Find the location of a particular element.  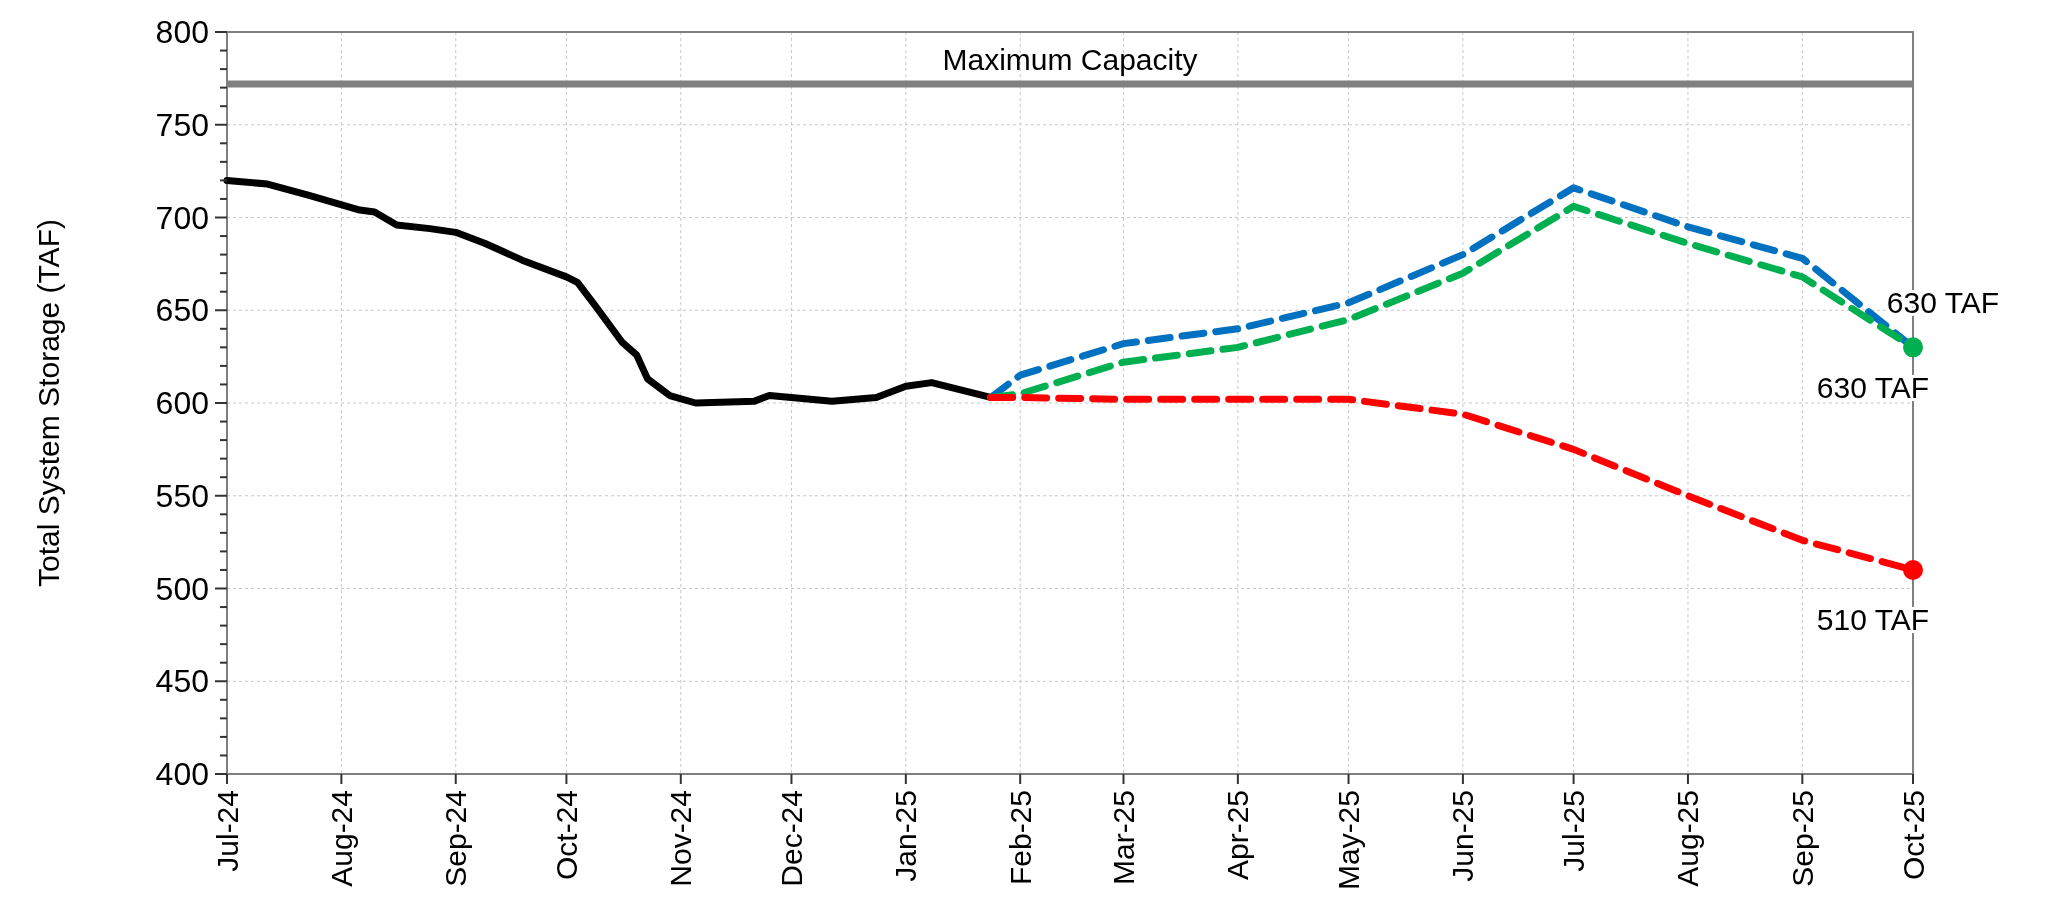

x-tick-label: Feb-25 is located at coordinates (1020, 838).